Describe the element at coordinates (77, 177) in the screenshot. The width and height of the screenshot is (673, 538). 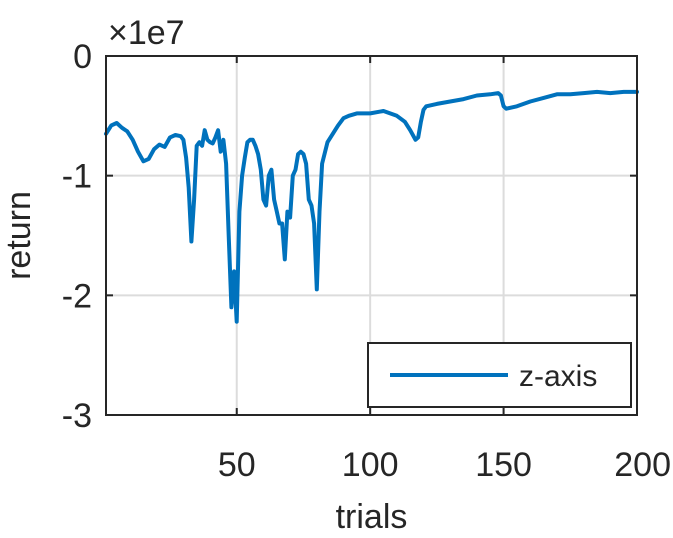
I see `y-tick-label: -1` at that location.